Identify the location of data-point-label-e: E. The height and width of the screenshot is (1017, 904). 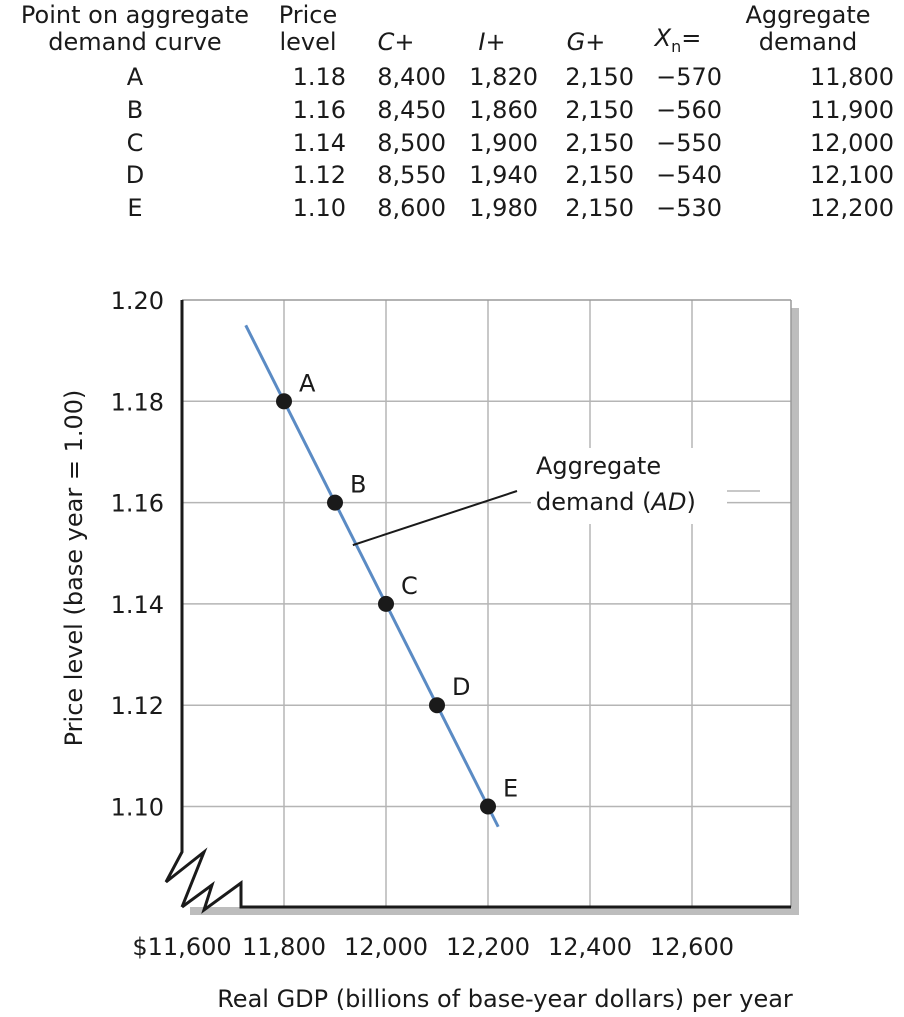
(510, 789).